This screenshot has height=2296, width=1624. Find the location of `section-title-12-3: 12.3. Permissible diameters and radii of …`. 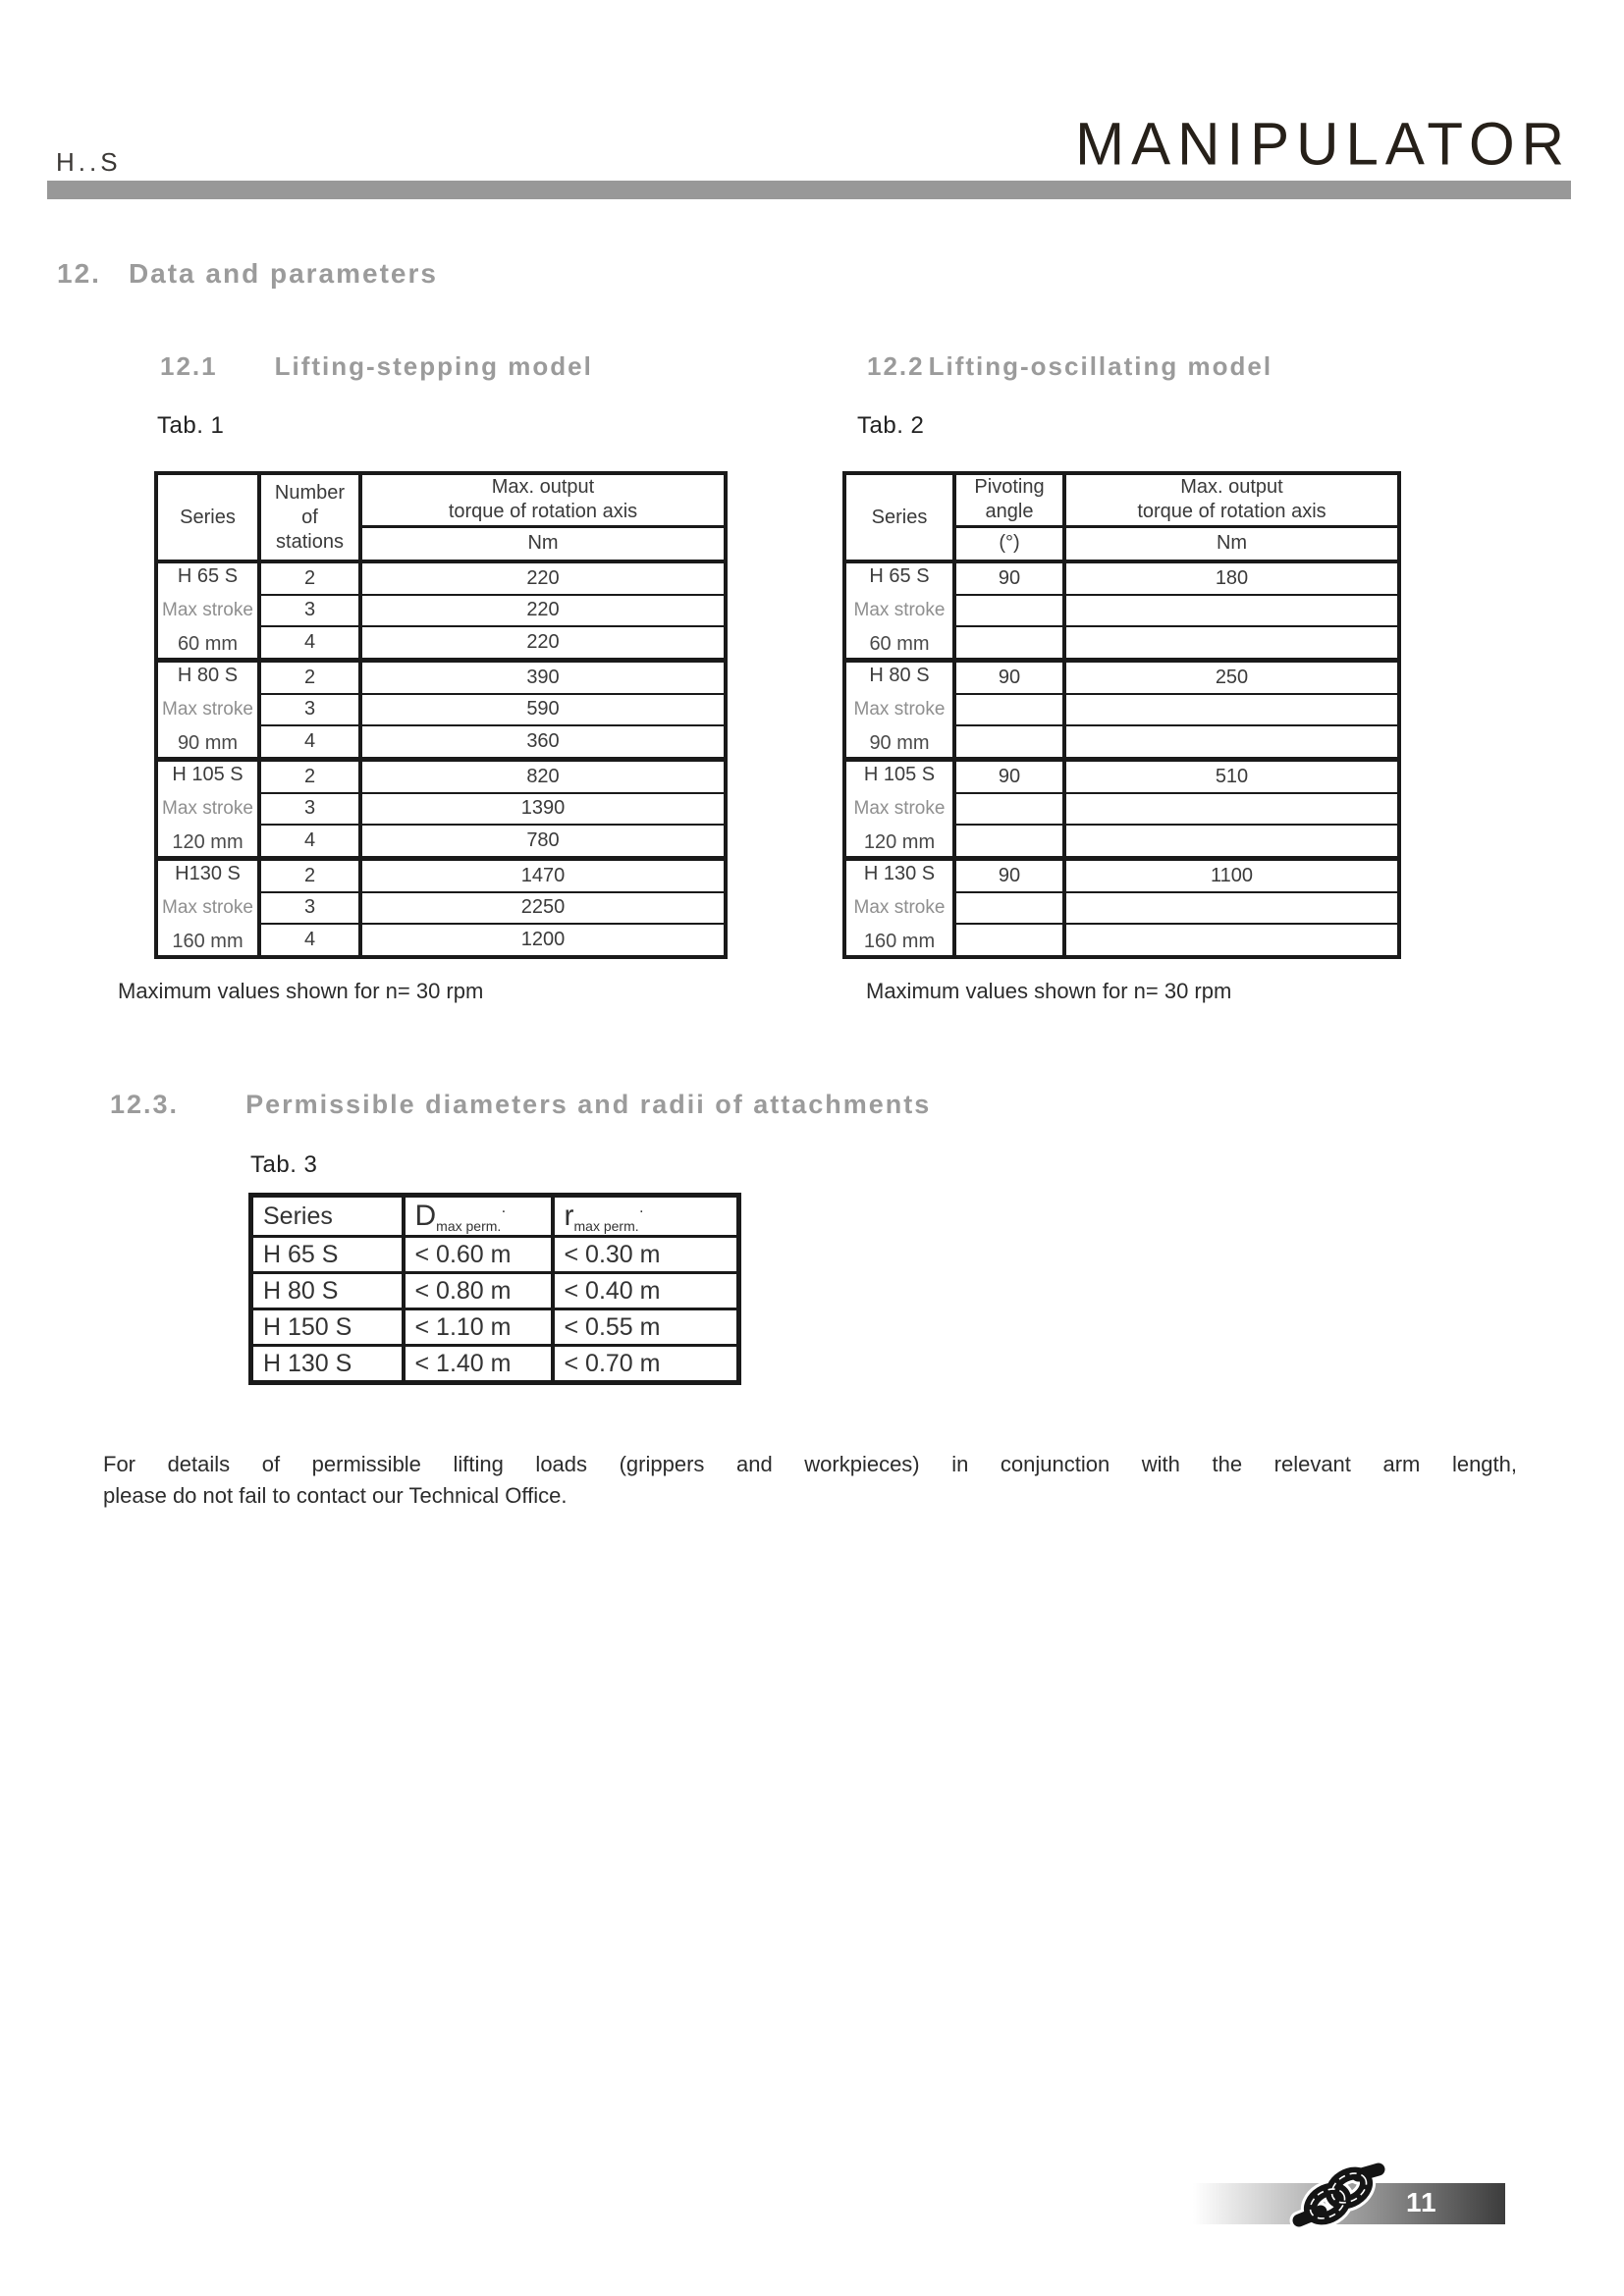

section-title-12-3: 12.3. Permissible diameters and radii of … is located at coordinates (520, 1105).